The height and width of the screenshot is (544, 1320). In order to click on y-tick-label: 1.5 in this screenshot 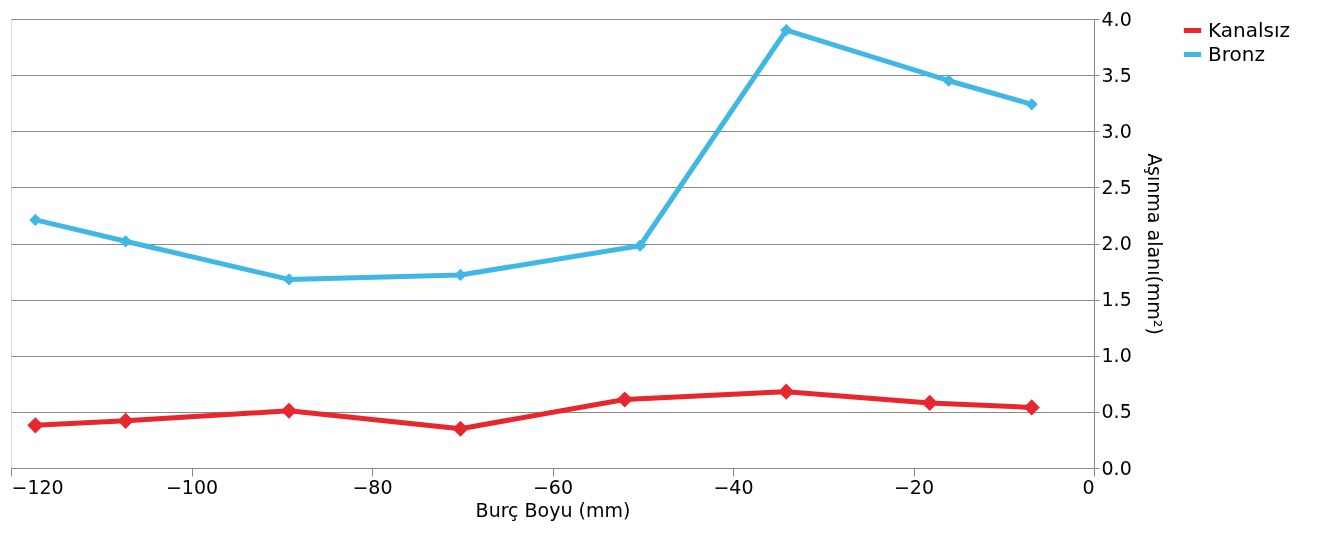, I will do `click(1116, 299)`.